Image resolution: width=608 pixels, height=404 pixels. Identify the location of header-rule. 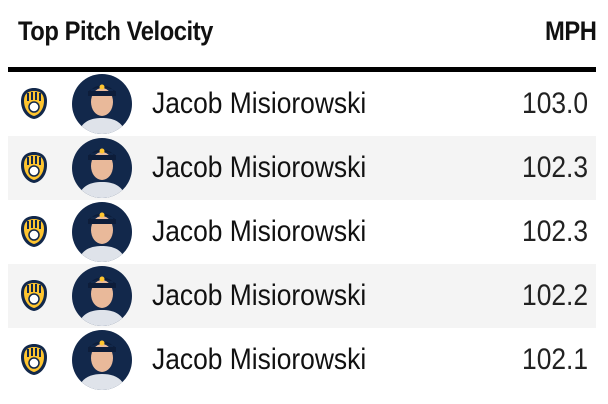
(302, 69).